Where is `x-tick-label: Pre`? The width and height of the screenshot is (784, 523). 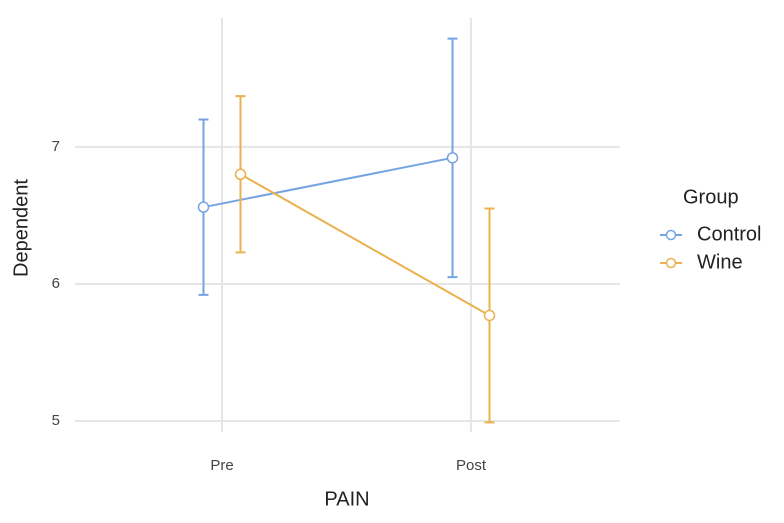 x-tick-label: Pre is located at coordinates (221, 465).